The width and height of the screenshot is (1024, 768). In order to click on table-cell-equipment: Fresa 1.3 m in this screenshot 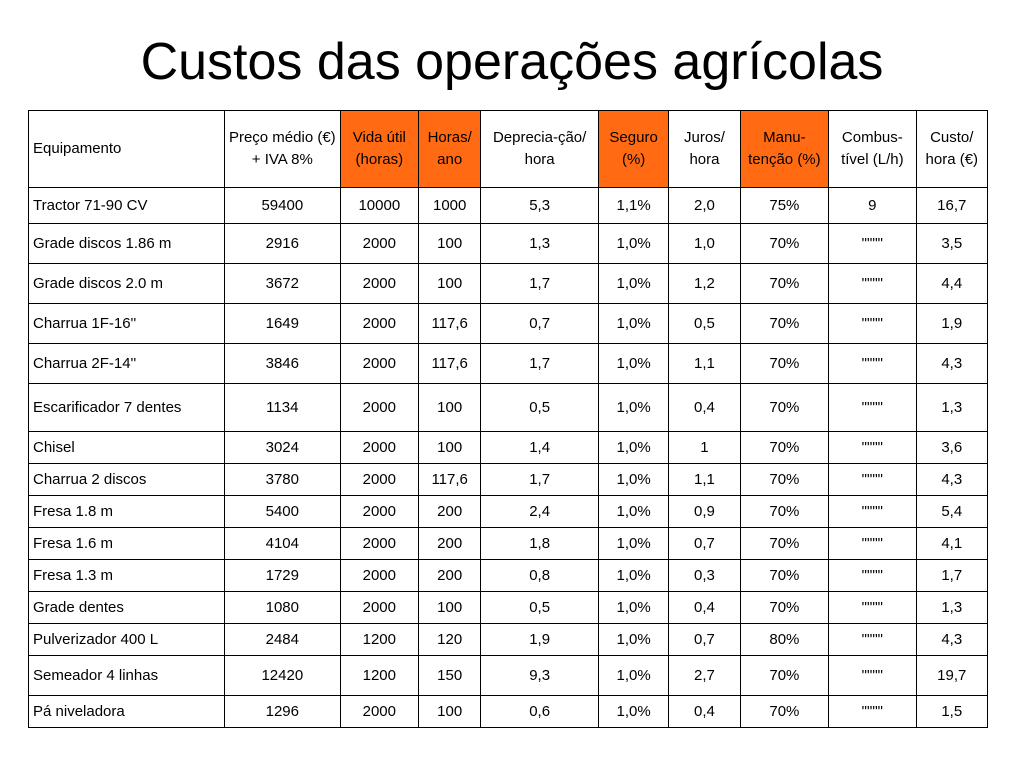, I will do `click(126, 575)`.